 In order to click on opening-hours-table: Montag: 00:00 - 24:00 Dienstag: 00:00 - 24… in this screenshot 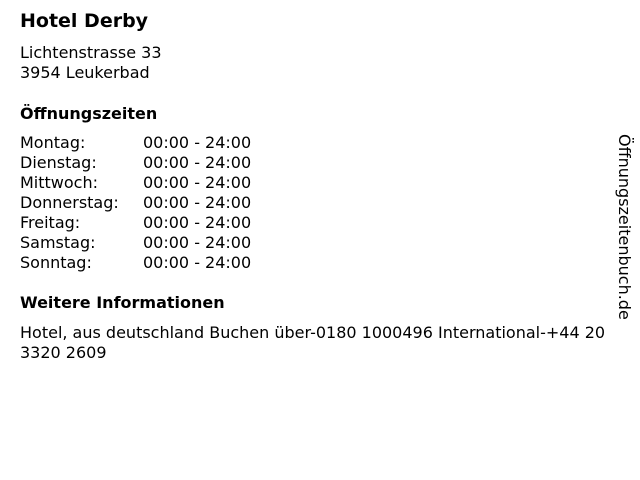, I will do `click(135, 203)`.